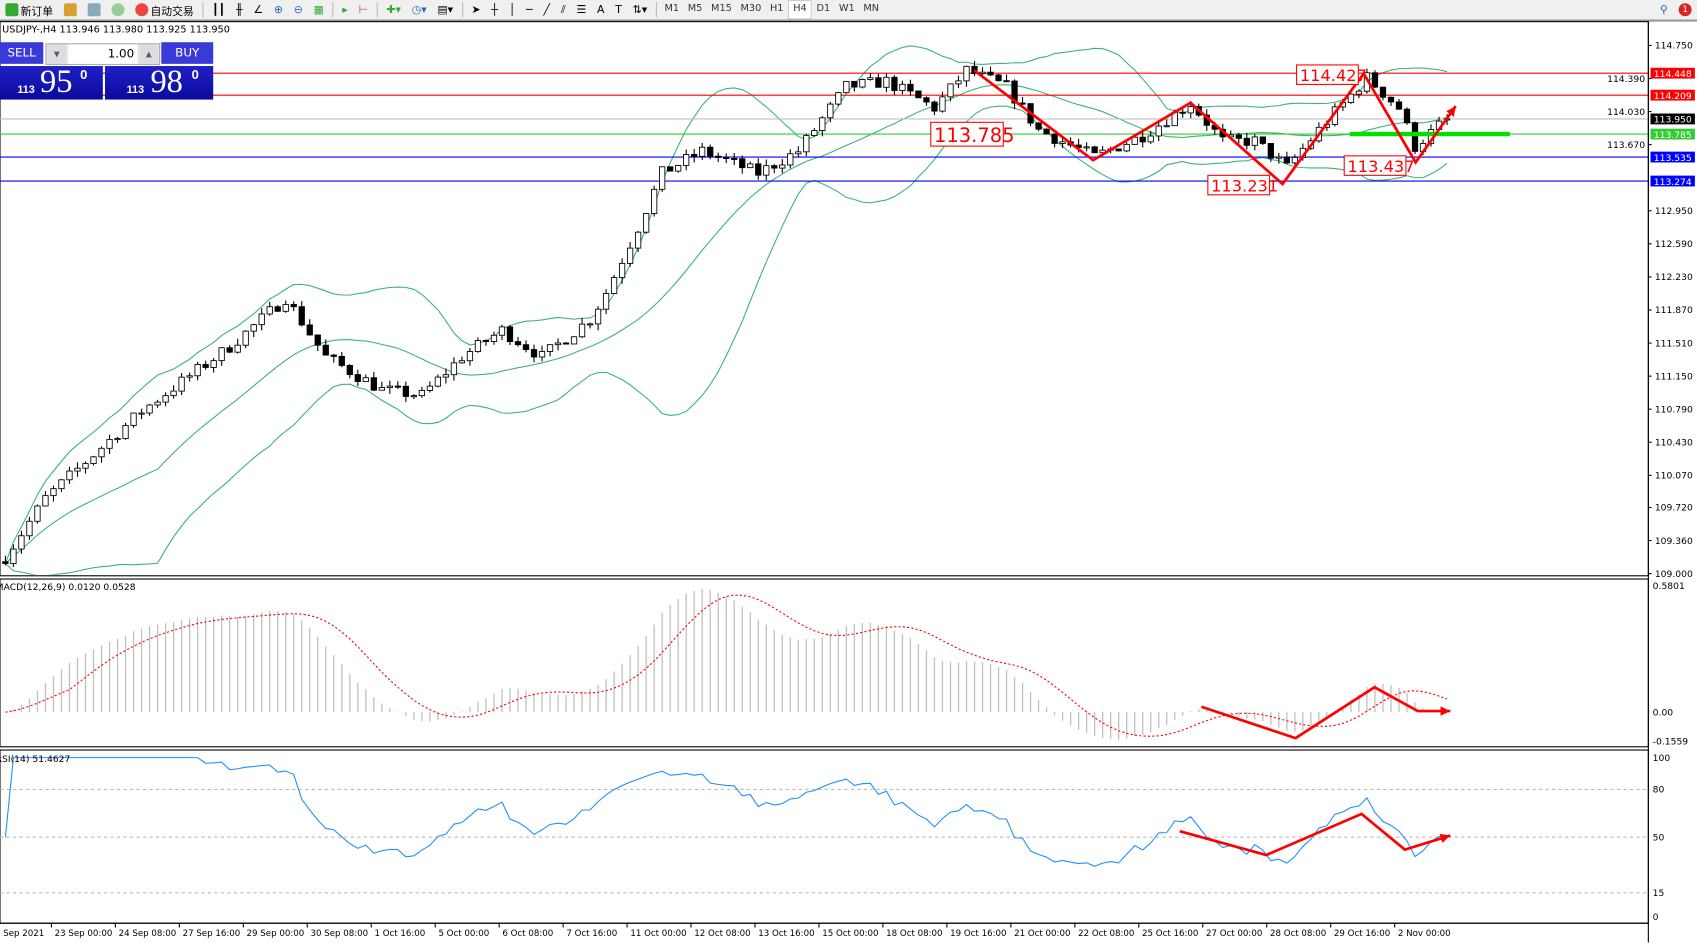 The width and height of the screenshot is (1697, 943). What do you see at coordinates (476, 9) in the screenshot?
I see `cursor-button: ➤` at bounding box center [476, 9].